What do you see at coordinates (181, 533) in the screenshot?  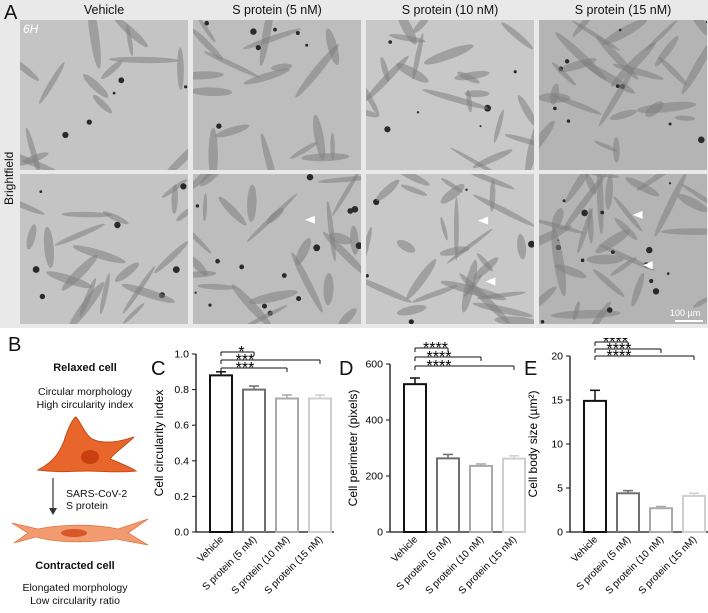 I see `y-tick-label: 0.0` at bounding box center [181, 533].